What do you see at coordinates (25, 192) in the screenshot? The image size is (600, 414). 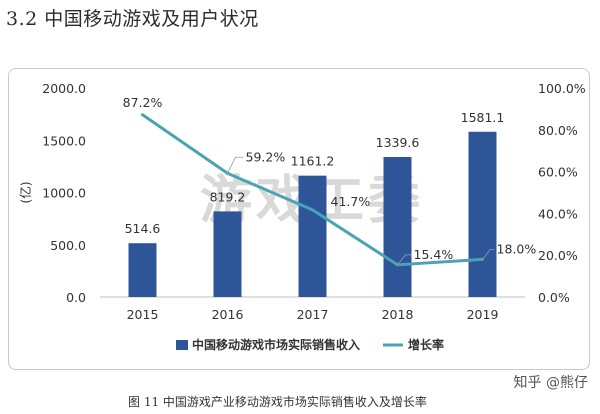 I see `left-axis-label: (亿)` at bounding box center [25, 192].